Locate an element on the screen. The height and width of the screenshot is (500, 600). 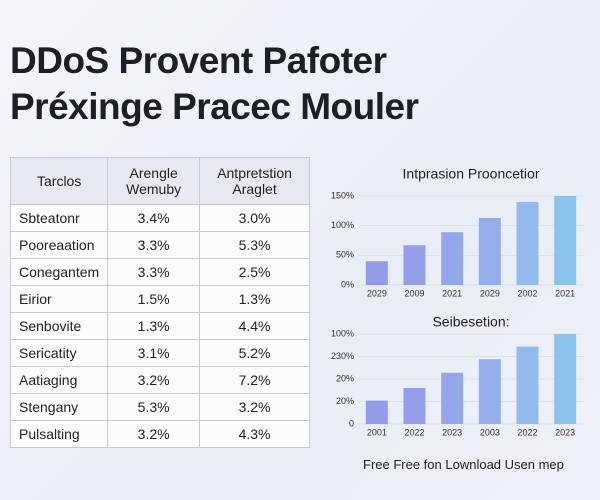
footer: Free Free fon Lownload Usen mep is located at coordinates (463, 464).